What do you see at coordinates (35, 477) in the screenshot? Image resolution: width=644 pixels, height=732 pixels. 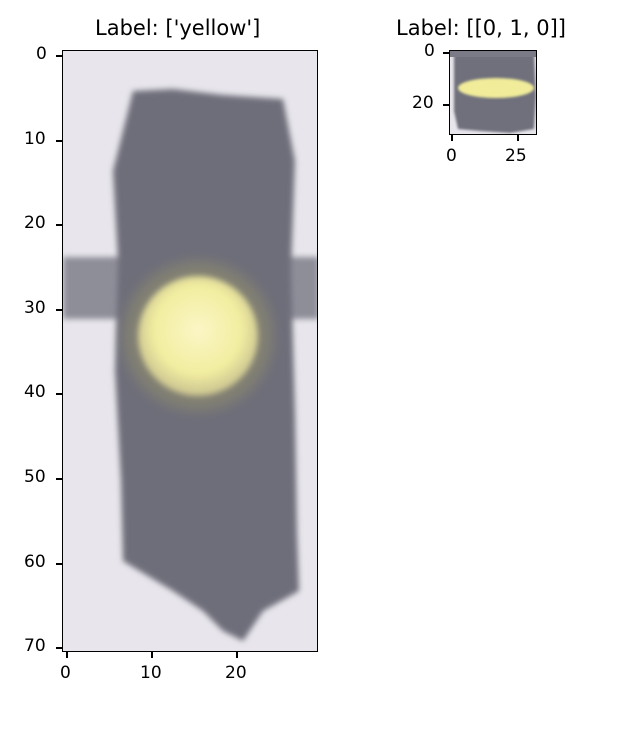 I see `y-tick-label: 50` at bounding box center [35, 477].